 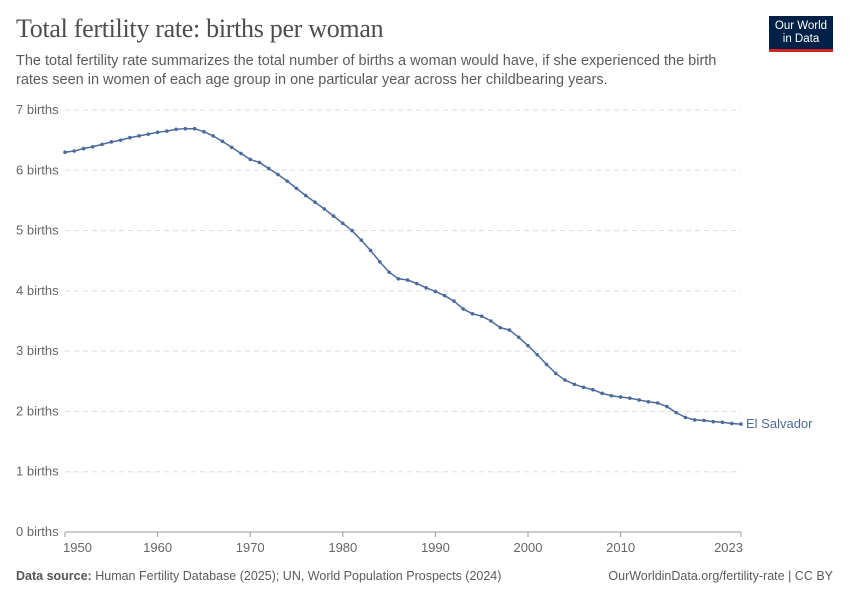 What do you see at coordinates (37, 471) in the screenshot?
I see `y-tick-label: 1 births` at bounding box center [37, 471].